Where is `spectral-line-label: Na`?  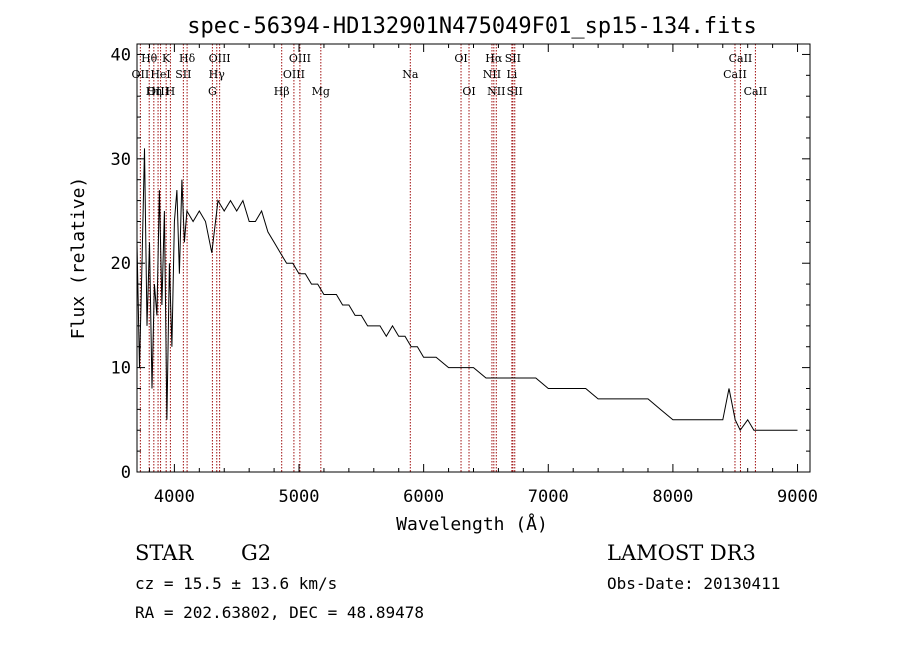 spectral-line-label: Na is located at coordinates (410, 74).